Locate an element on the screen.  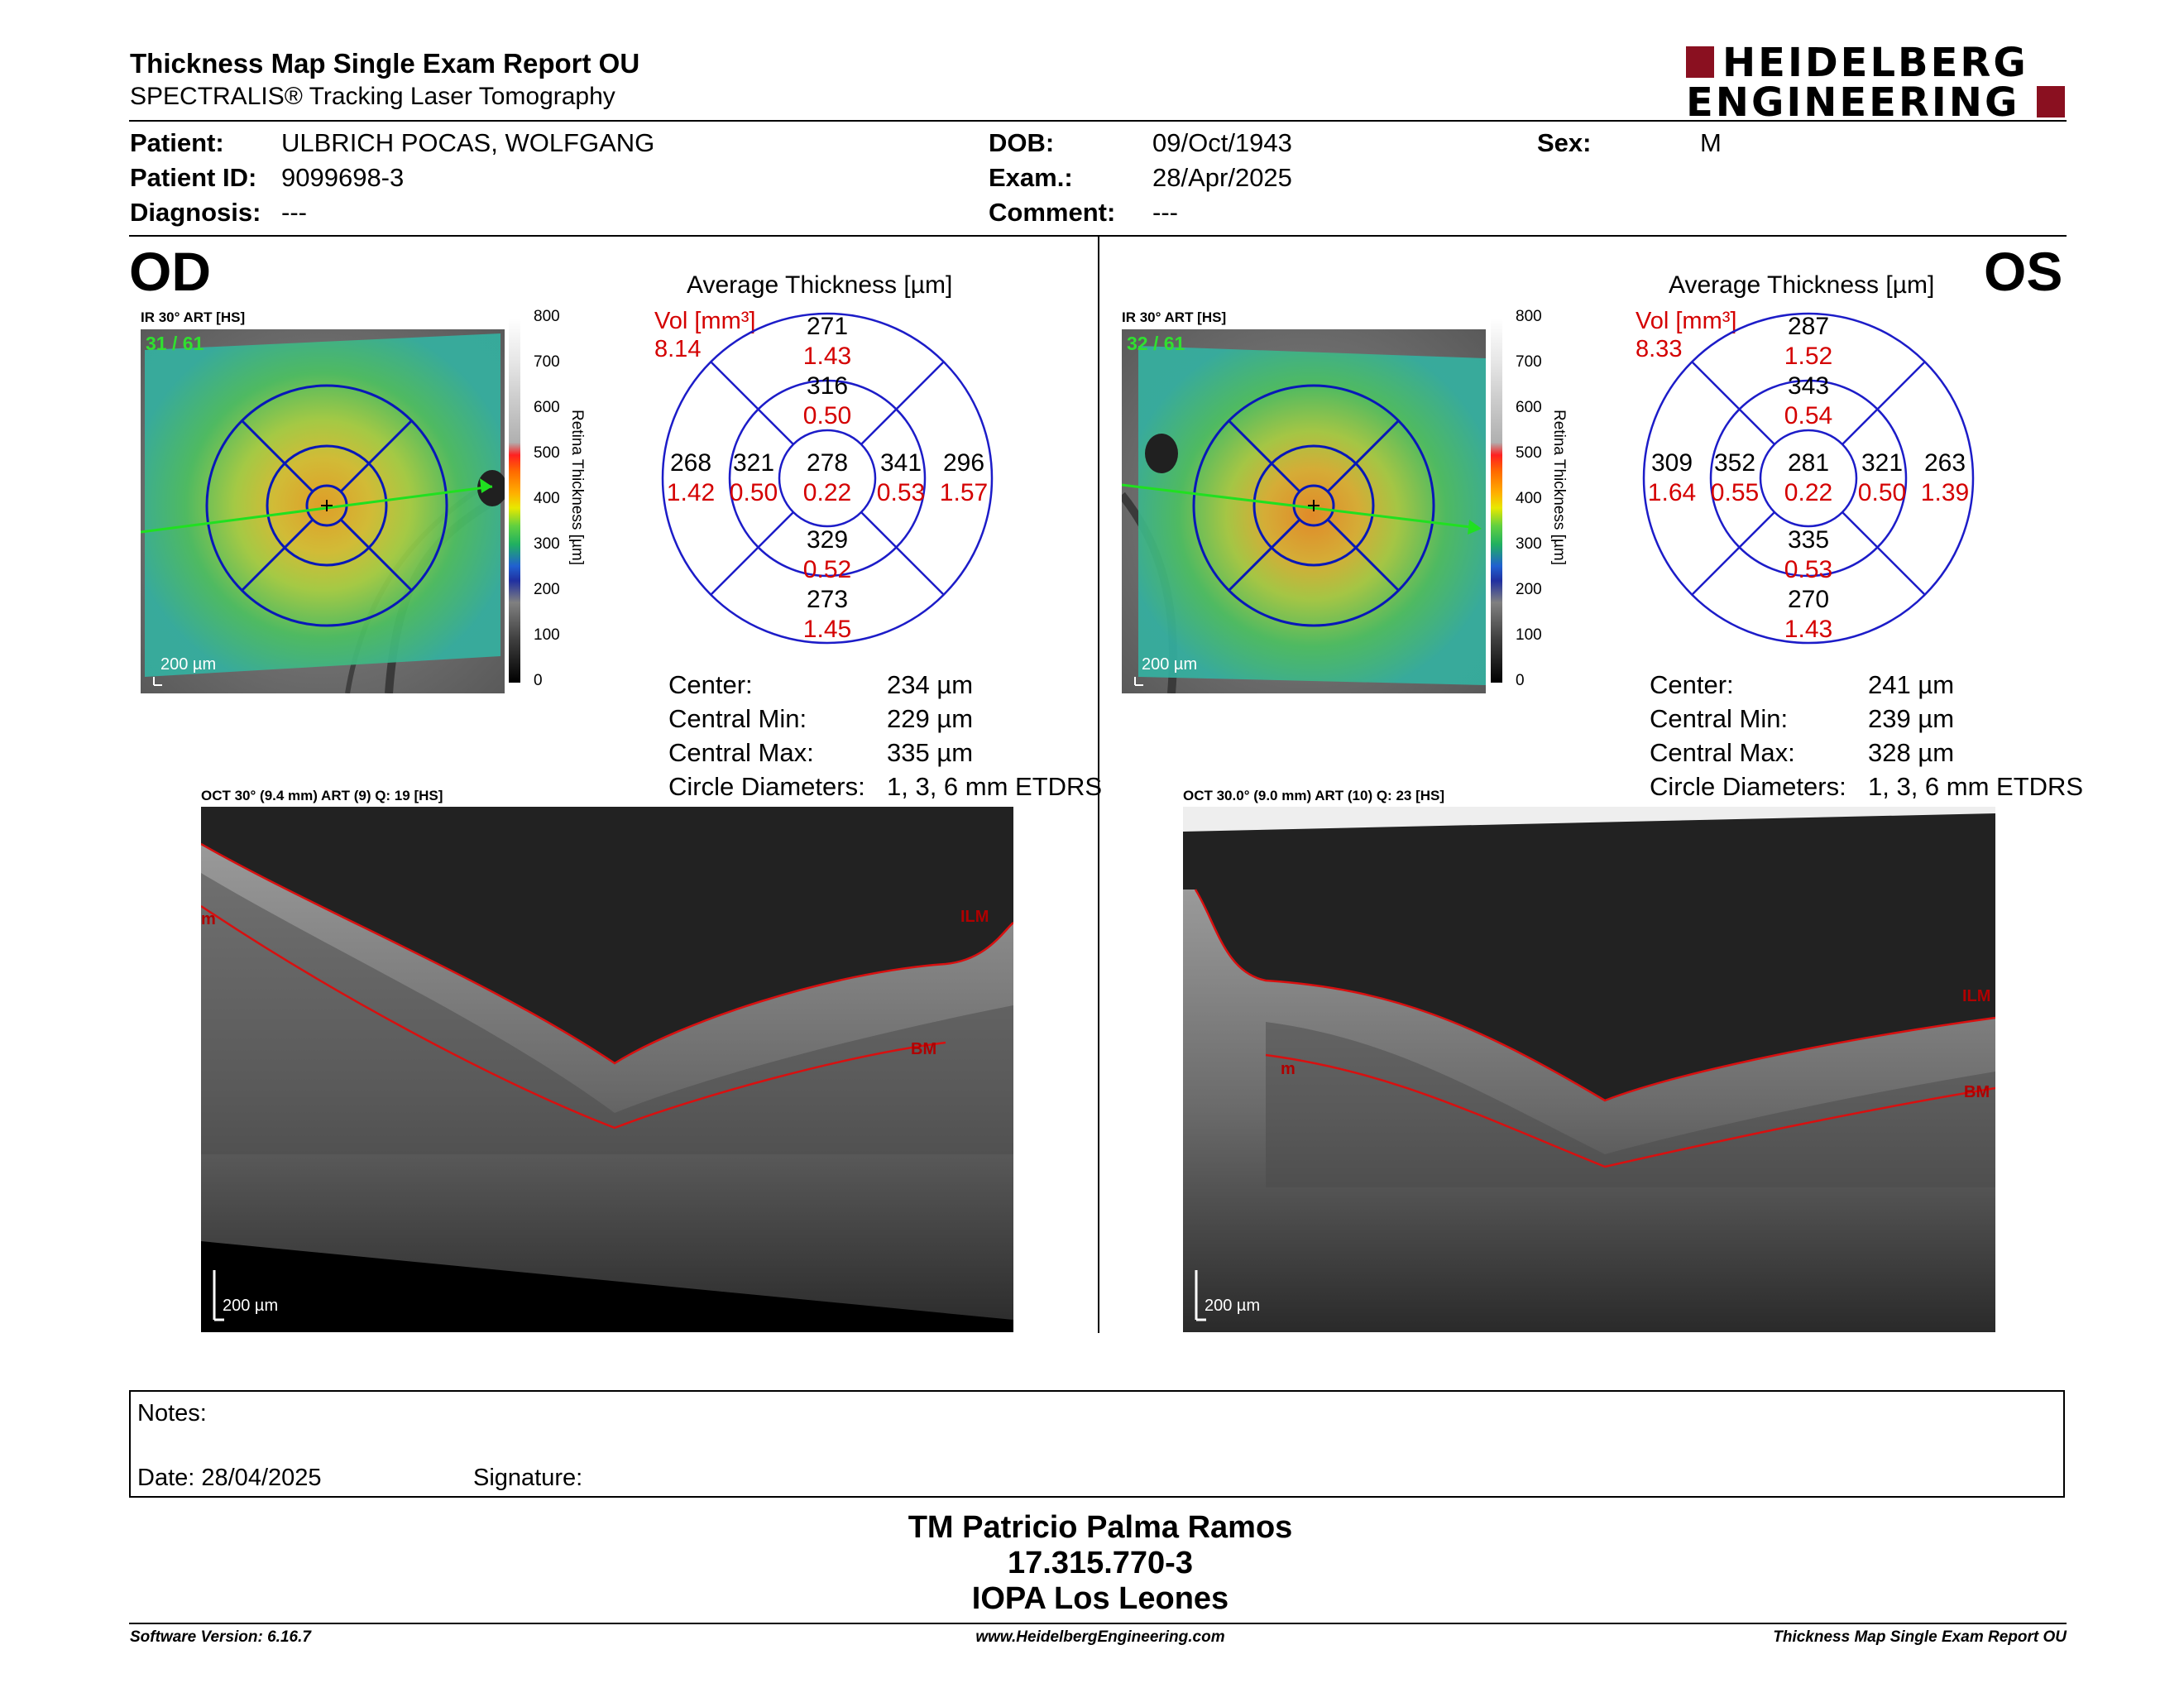
os-inner-nasal-volume: 0.55 is located at coordinates (1735, 492).